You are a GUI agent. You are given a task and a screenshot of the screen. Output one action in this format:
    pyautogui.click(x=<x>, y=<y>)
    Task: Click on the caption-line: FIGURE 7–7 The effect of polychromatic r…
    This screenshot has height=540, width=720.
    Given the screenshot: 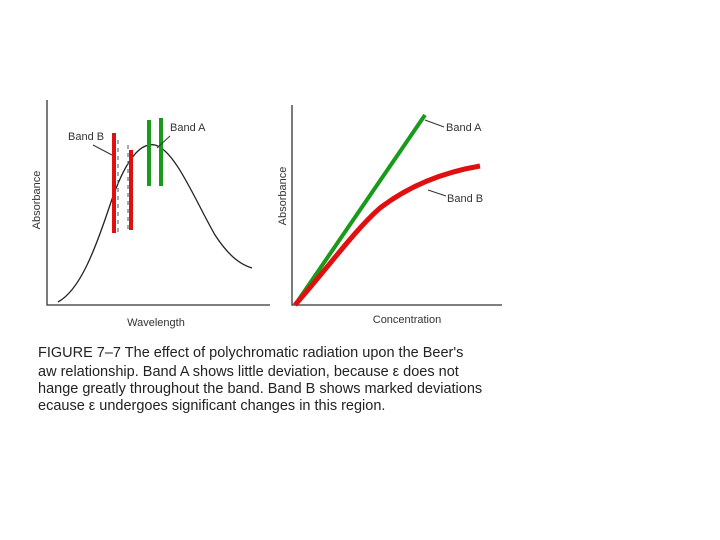 What is the action you would take?
    pyautogui.click(x=250, y=353)
    